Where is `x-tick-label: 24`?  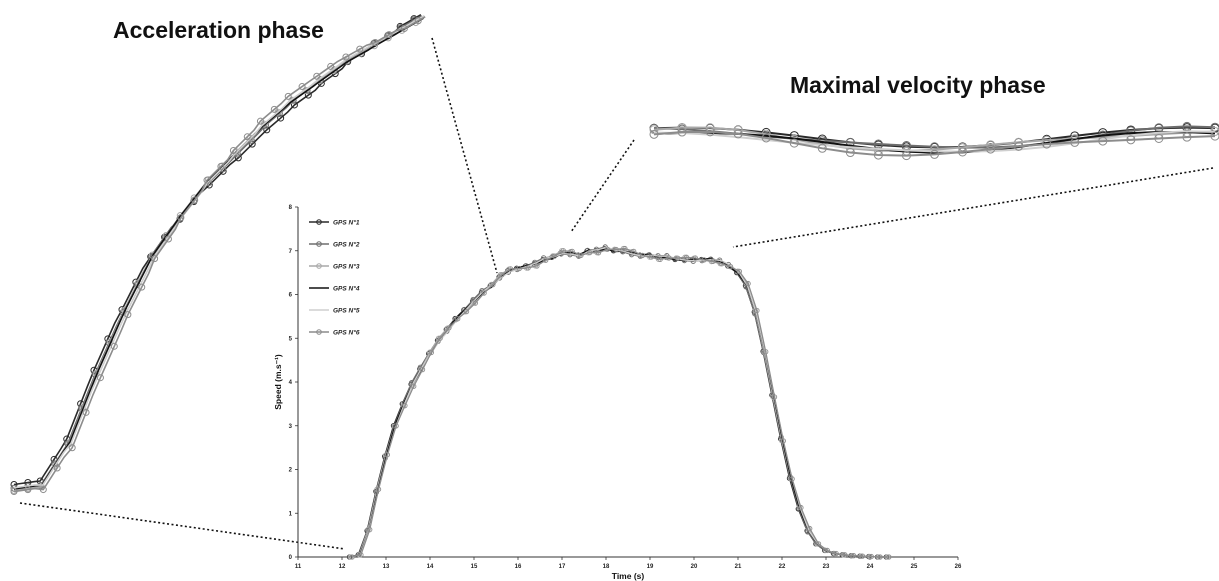
x-tick-label: 24 is located at coordinates (870, 567).